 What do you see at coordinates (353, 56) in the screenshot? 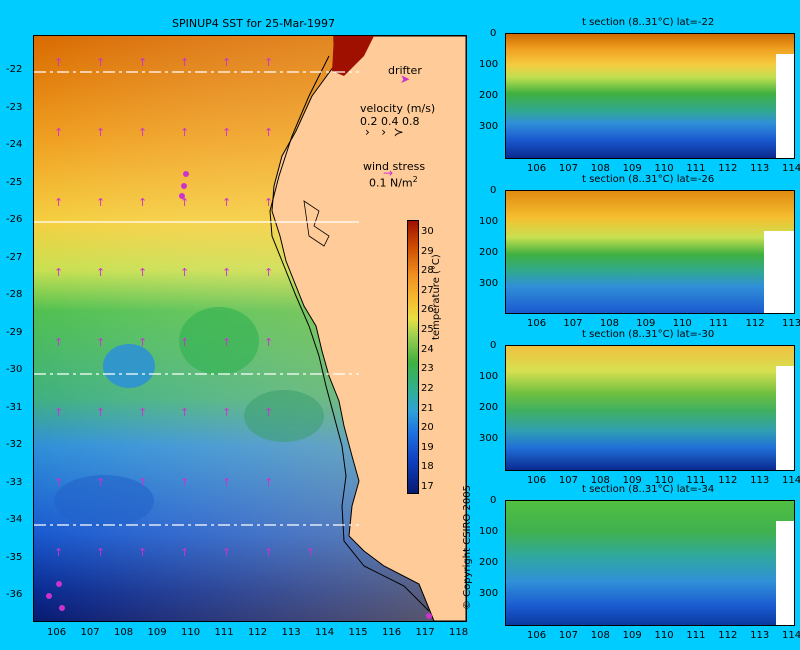
I see `hot-corner` at bounding box center [353, 56].